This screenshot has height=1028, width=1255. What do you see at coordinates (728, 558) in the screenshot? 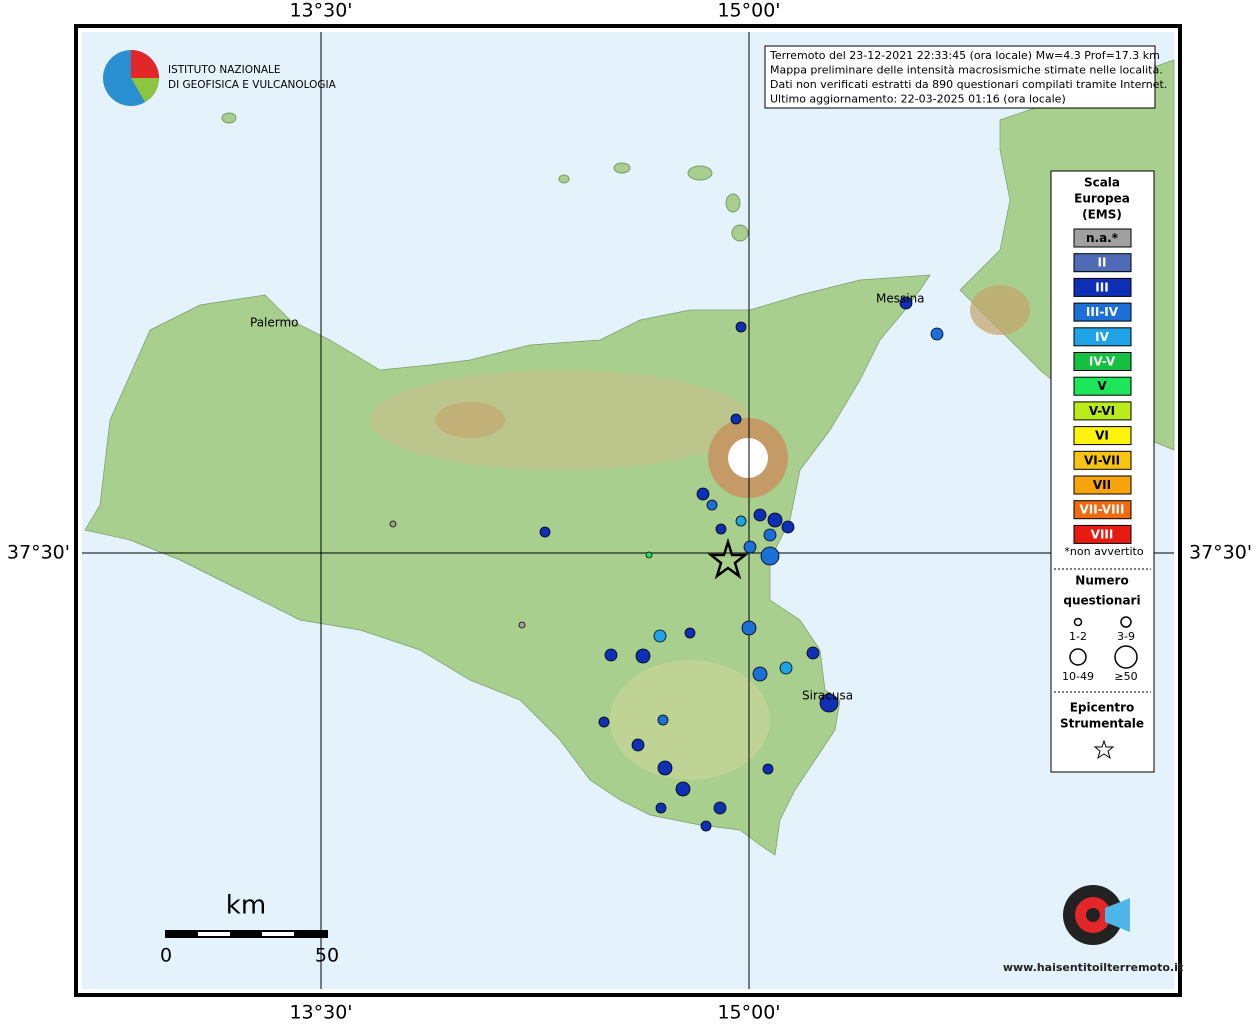
I see `epicenter` at bounding box center [728, 558].